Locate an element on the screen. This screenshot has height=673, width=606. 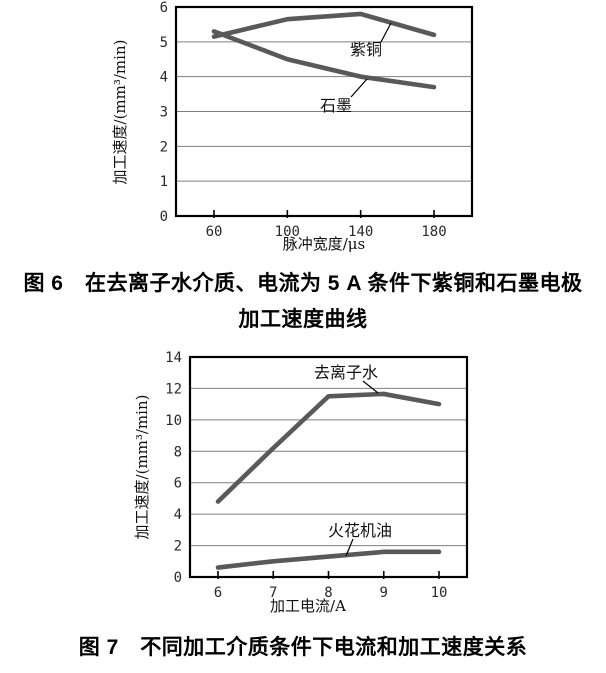
x-tick-label: 7 is located at coordinates (273, 593).